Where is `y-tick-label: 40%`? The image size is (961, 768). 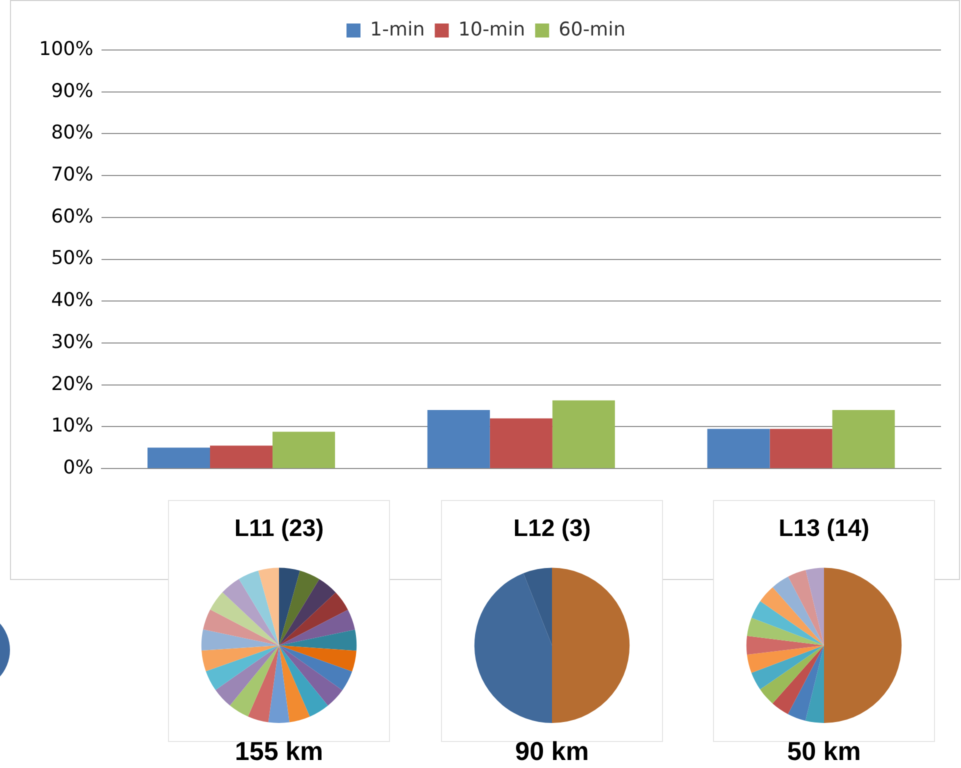 y-tick-label: 40% is located at coordinates (72, 300).